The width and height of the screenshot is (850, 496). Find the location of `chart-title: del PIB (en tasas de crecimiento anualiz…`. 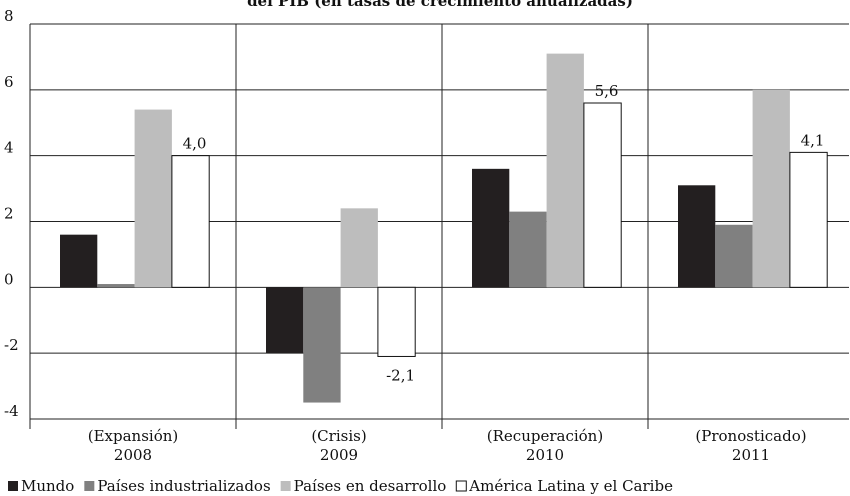

chart-title: del PIB (en tasas de crecimiento anualiz… is located at coordinates (440, 5).